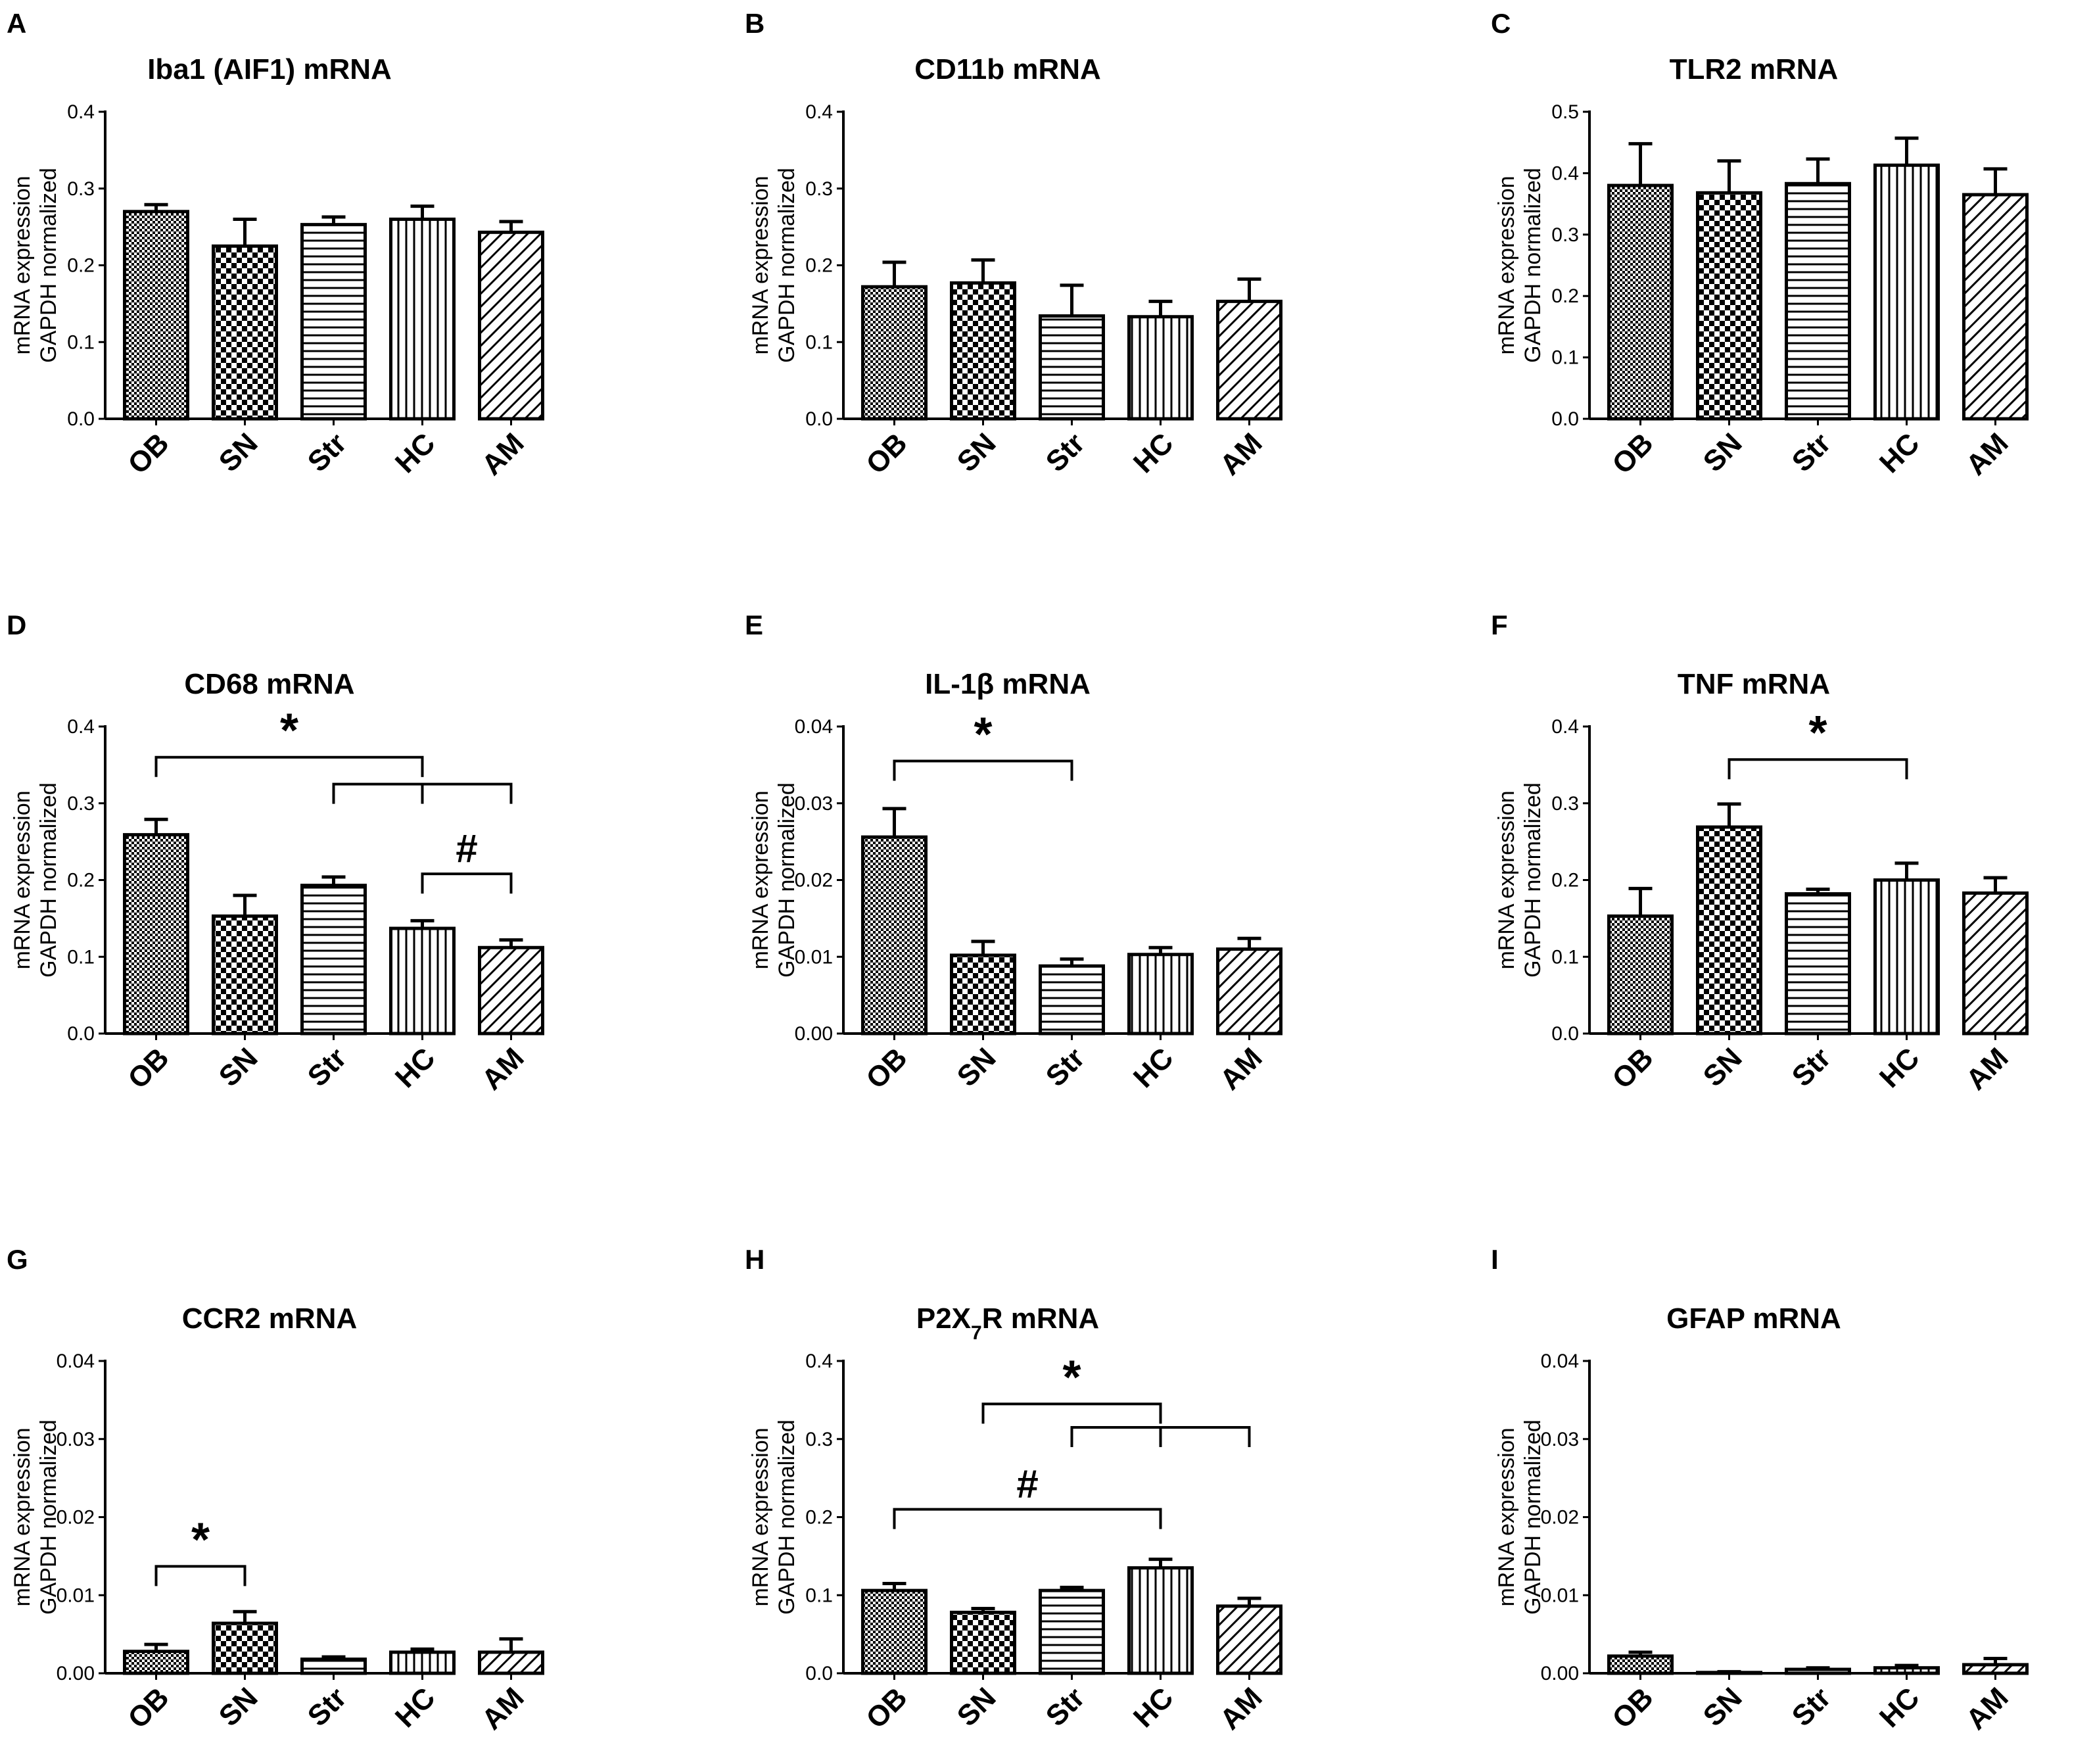 The width and height of the screenshot is (2093, 1764). I want to click on y-tick-label: 0.01, so click(1560, 1595).